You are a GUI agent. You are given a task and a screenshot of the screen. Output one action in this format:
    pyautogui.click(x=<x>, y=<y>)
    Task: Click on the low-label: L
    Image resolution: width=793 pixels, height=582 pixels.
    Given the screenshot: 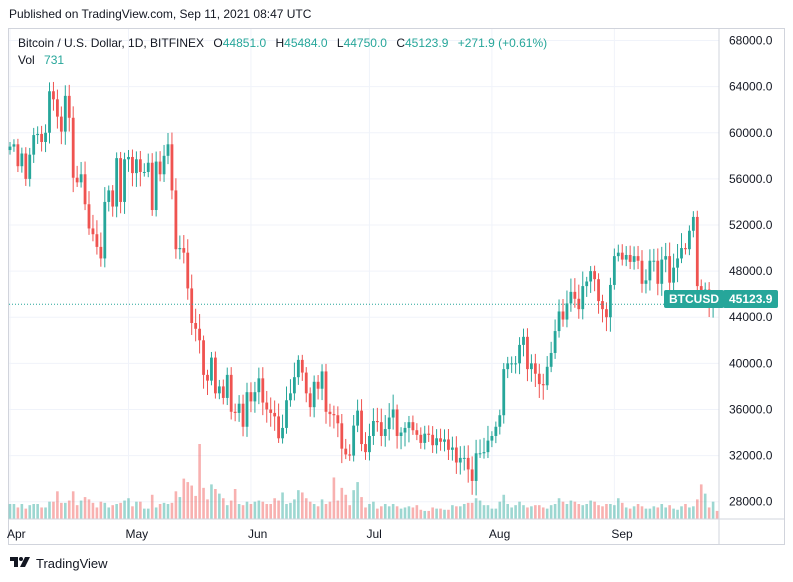 What is the action you would take?
    pyautogui.click(x=340, y=43)
    